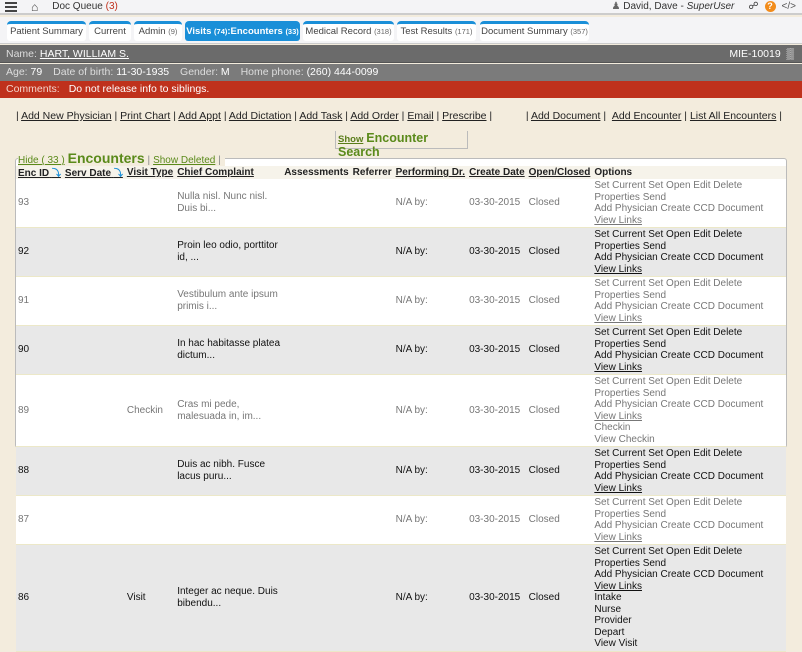  I want to click on performing-dr: N/A by:, so click(430, 203).